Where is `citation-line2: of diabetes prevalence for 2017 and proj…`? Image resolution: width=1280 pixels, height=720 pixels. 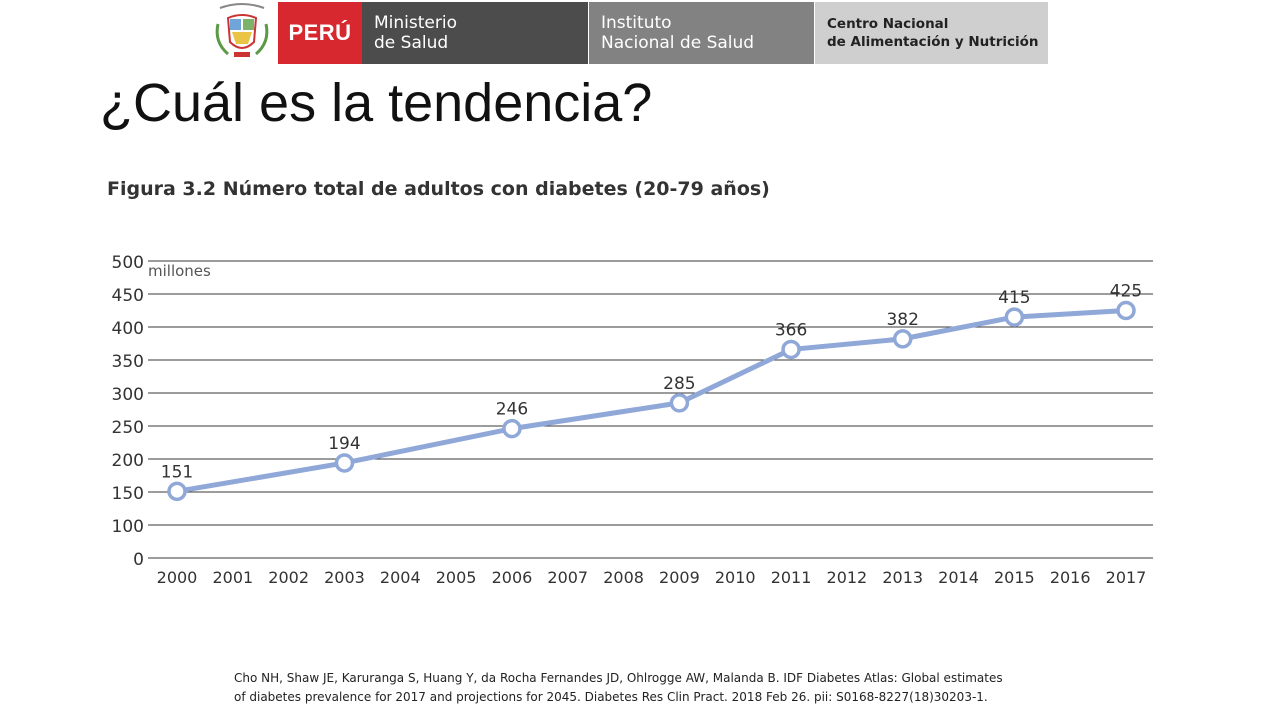 citation-line2: of diabetes prevalence for 2017 and proj… is located at coordinates (611, 697).